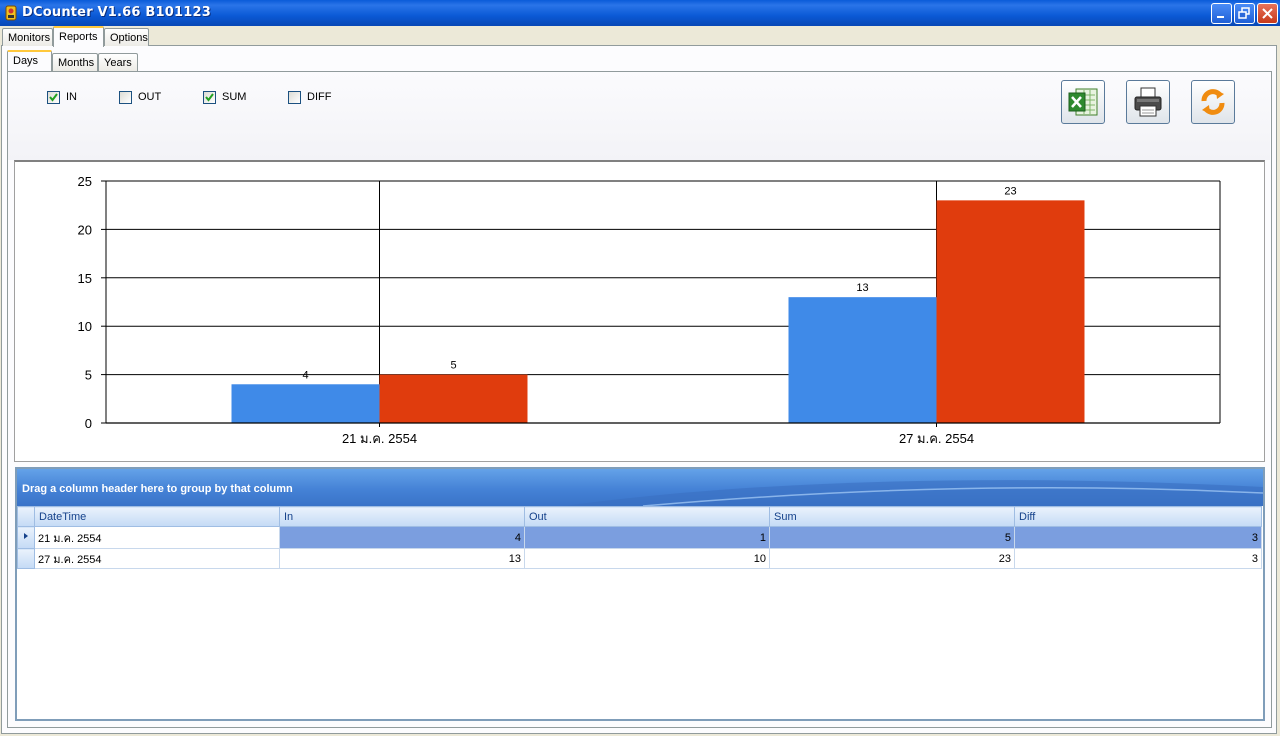  I want to click on tab-months: Months, so click(75, 62).